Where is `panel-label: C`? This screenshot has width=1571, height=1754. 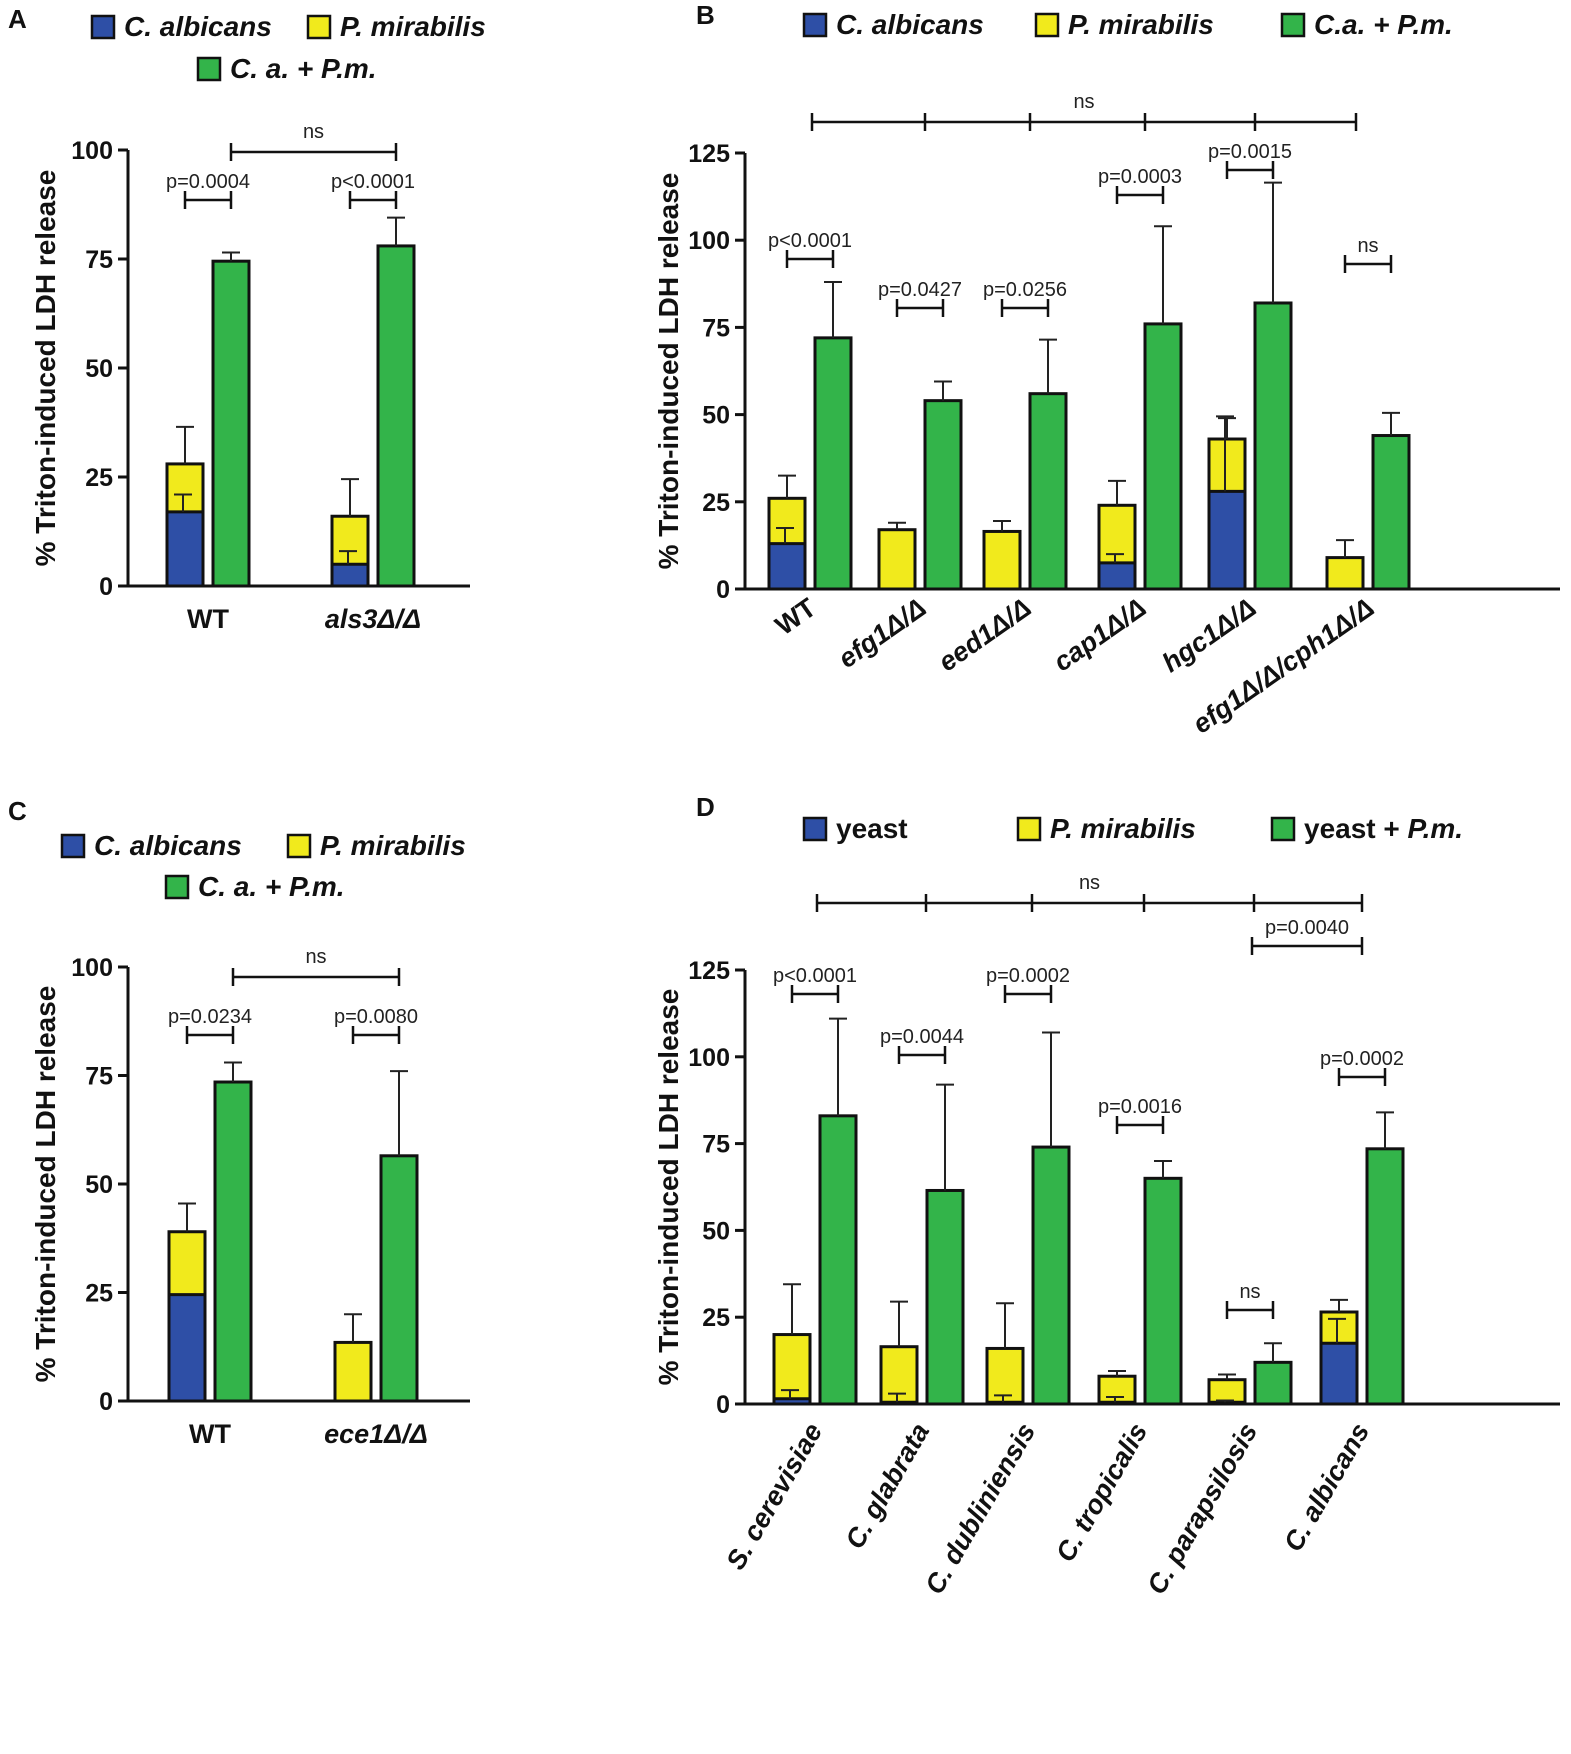 panel-label: C is located at coordinates (17, 811).